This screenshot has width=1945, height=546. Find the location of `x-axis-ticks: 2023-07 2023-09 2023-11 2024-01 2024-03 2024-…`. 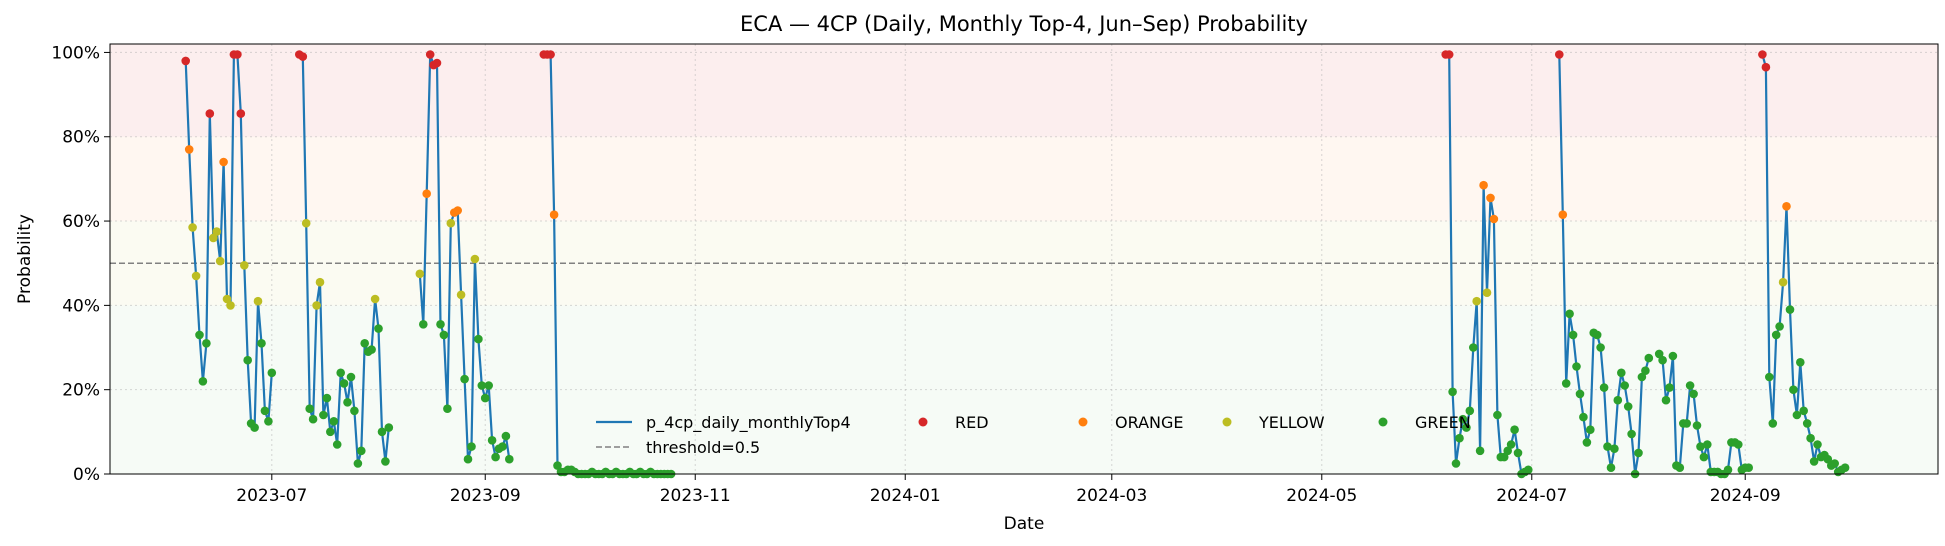

x-axis-ticks: 2023-07 2023-09 2023-11 2024-01 2024-03 2024-… is located at coordinates (1008, 490).